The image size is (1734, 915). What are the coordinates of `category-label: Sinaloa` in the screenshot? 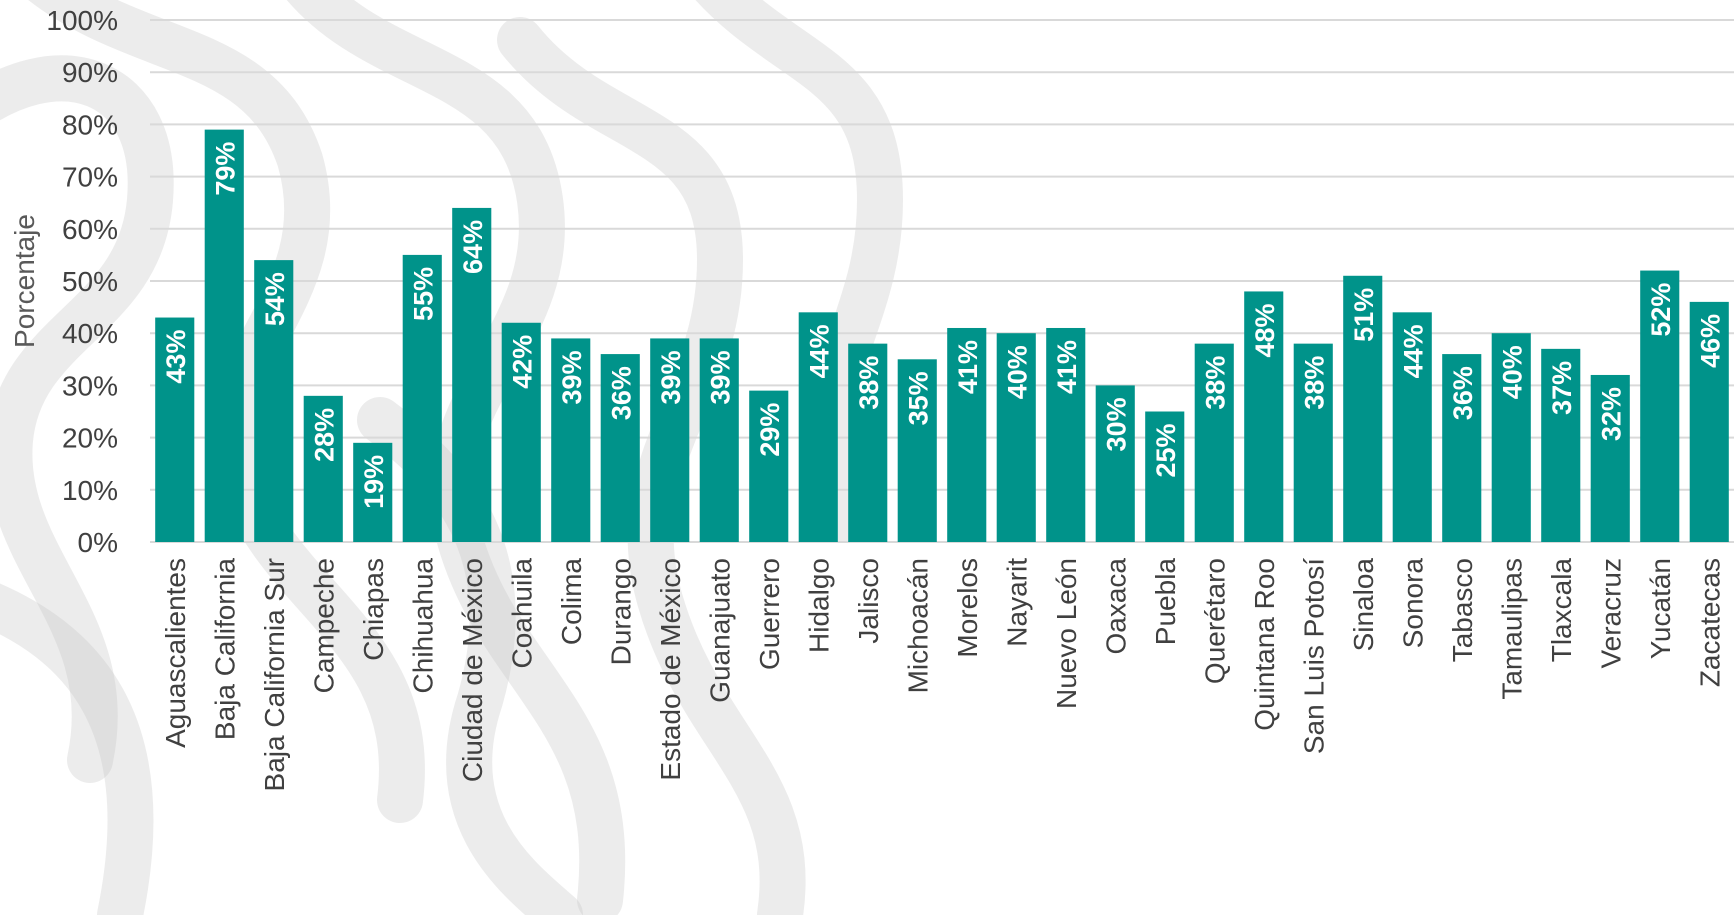 It's located at (1363, 605).